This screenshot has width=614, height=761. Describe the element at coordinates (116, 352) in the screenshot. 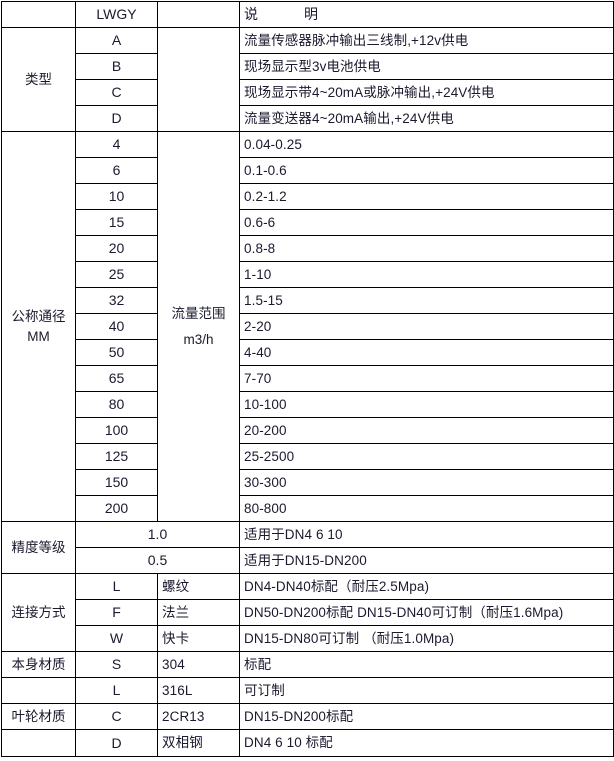

I see `dn-value: 50` at that location.